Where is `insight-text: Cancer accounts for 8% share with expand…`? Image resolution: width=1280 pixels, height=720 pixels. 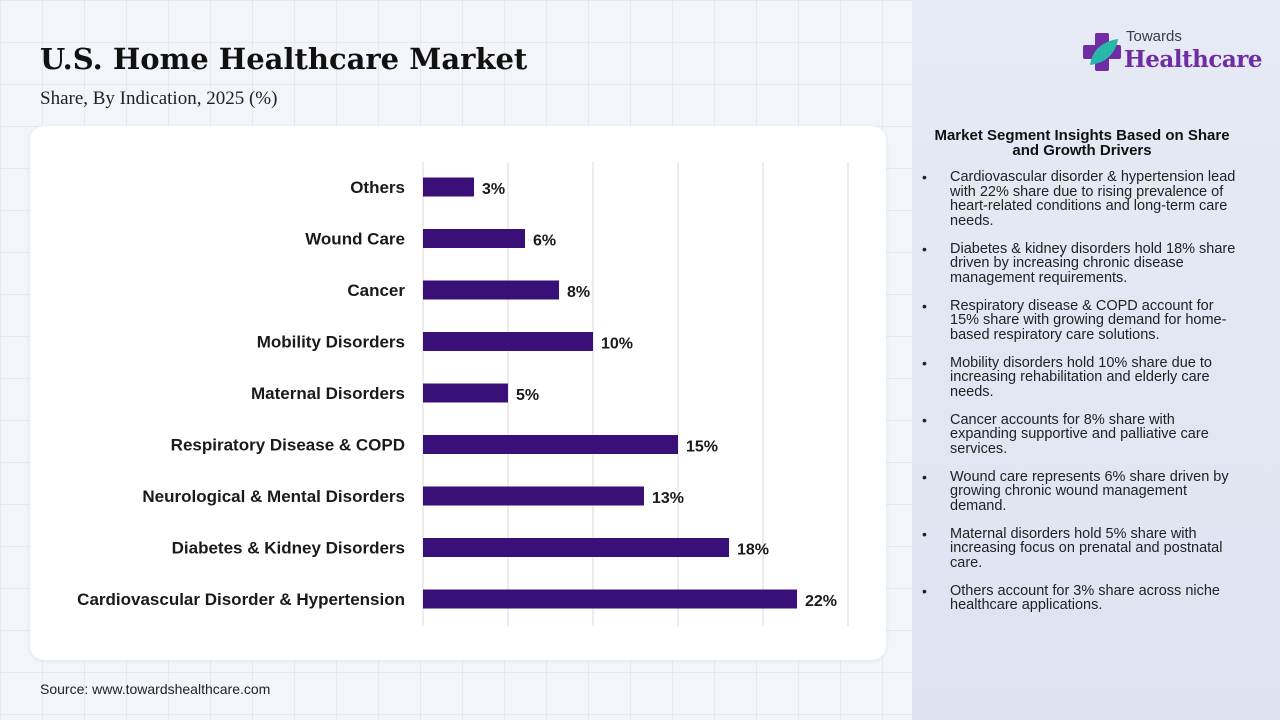 insight-text: Cancer accounts for 8% share with expand… is located at coordinates (1079, 434).